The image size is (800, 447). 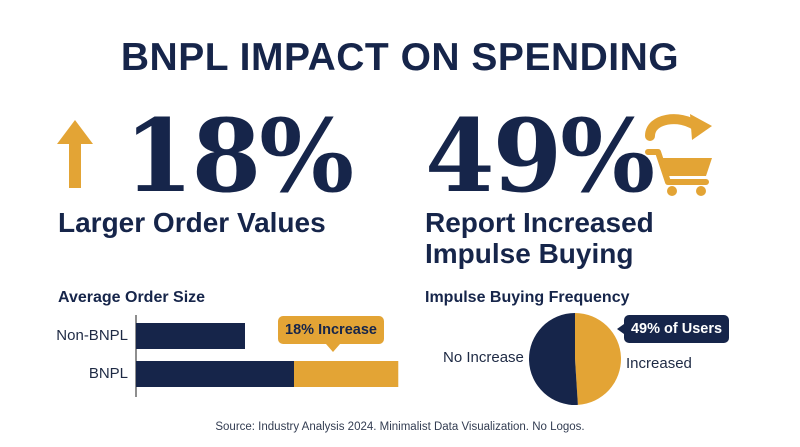 I want to click on pie-chart-title: Impulse Buying Frequency, so click(x=527, y=297).